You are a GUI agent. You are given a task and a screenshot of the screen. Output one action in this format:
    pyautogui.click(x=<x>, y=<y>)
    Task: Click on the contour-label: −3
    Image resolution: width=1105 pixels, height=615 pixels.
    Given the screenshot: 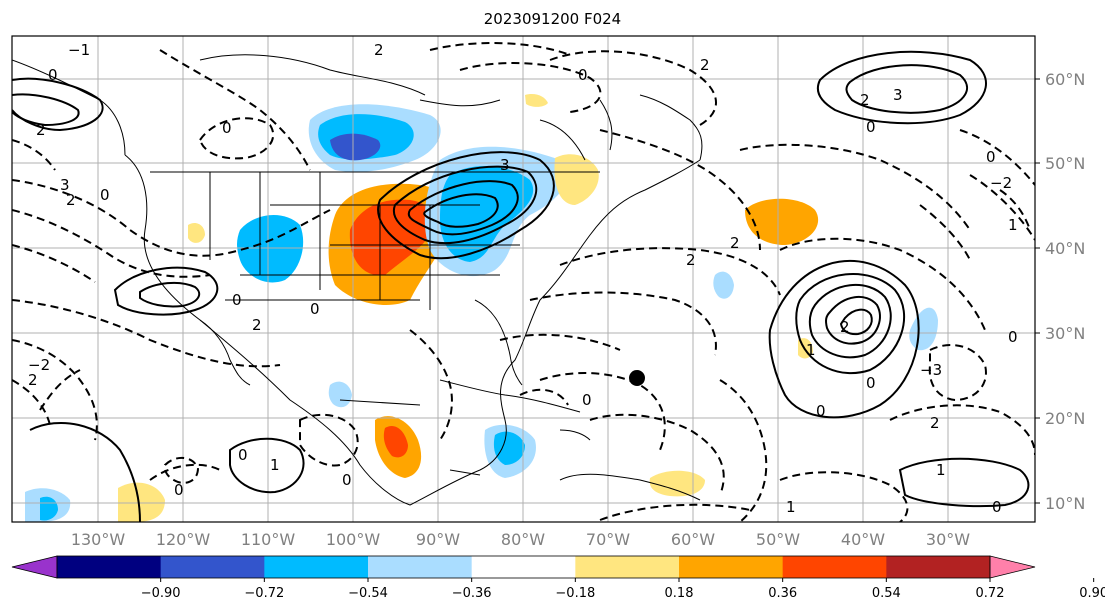 What is the action you would take?
    pyautogui.click(x=931, y=370)
    